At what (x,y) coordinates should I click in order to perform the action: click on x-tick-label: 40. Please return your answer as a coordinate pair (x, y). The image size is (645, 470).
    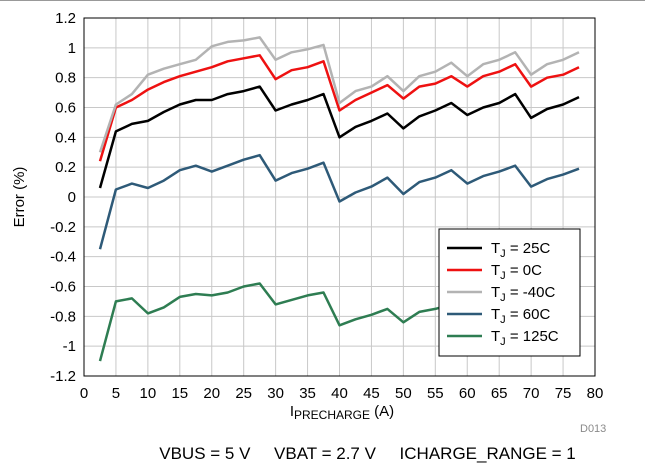
    Looking at the image, I should click on (339, 393).